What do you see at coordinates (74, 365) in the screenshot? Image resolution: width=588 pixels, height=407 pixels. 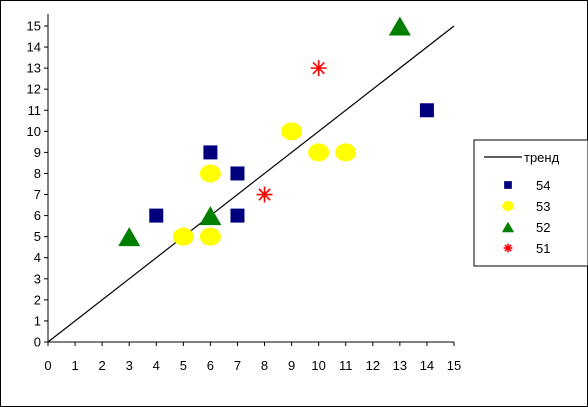 I see `x-tick-label: 1` at bounding box center [74, 365].